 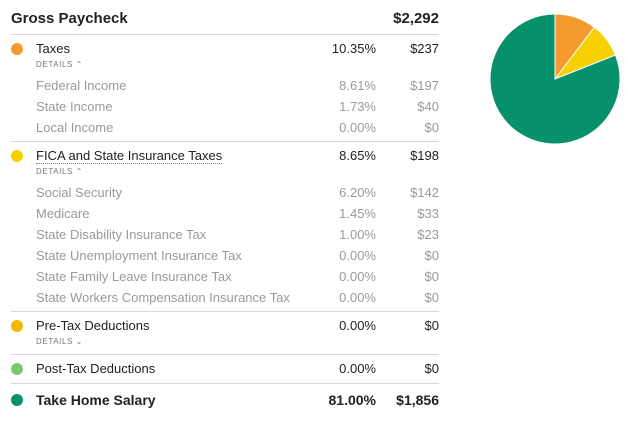 I want to click on taxes-label: Taxes, so click(x=53, y=48).